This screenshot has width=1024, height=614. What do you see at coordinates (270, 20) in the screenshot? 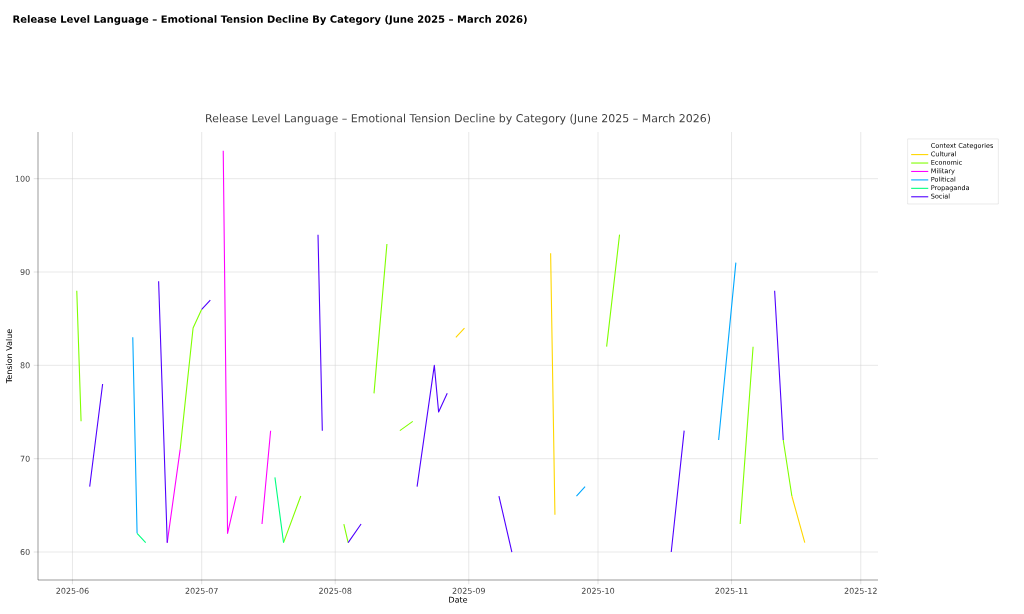
I see `text: Release Level Language – Emotional Tension Decline By Category (June 2025 – March 2026)` at bounding box center [270, 20].